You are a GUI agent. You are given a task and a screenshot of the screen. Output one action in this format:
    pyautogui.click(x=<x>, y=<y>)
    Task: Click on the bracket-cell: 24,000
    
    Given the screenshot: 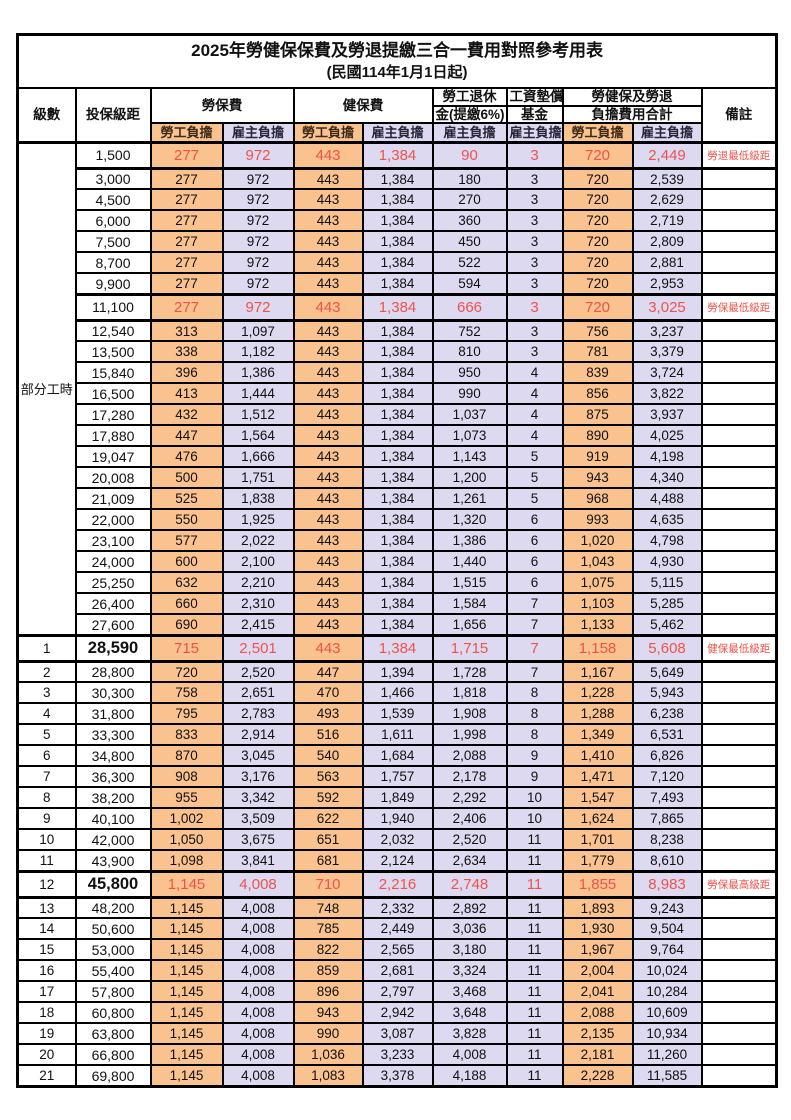 What is the action you would take?
    pyautogui.click(x=113, y=562)
    